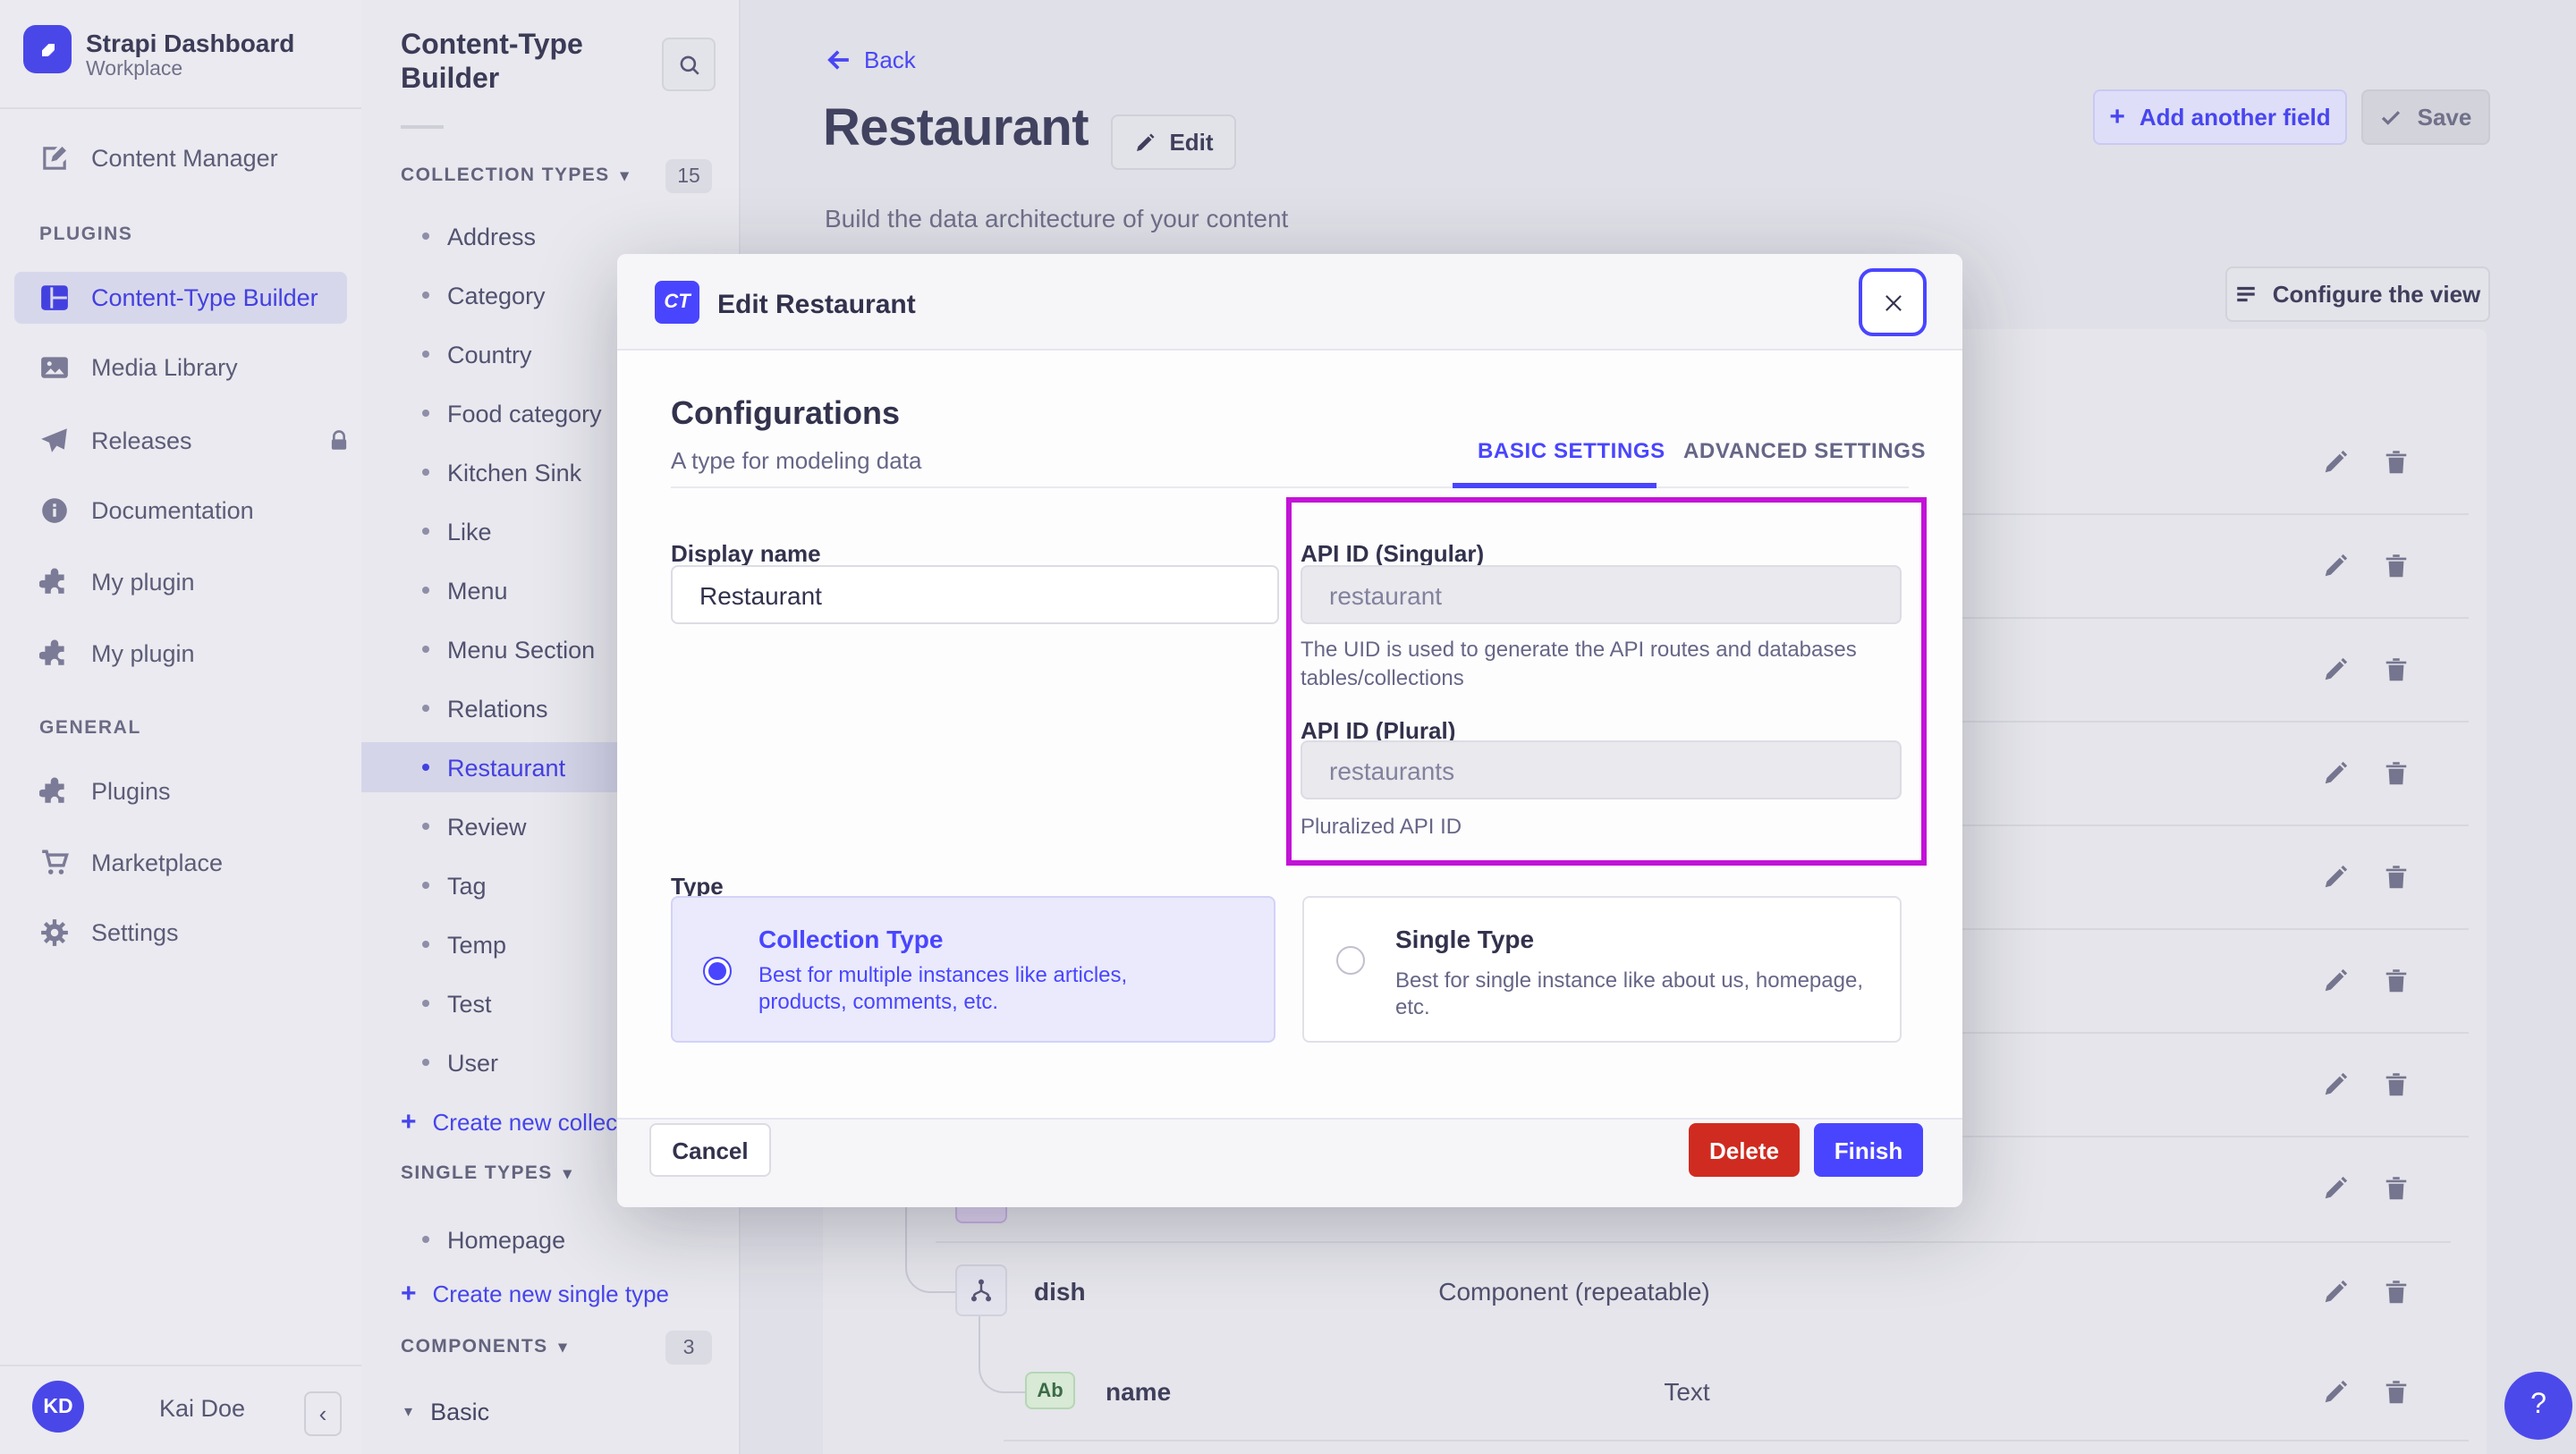 This screenshot has width=2576, height=1454. What do you see at coordinates (200, 581) in the screenshot?
I see `sidebar-item-my-plugin-1: My plugin` at bounding box center [200, 581].